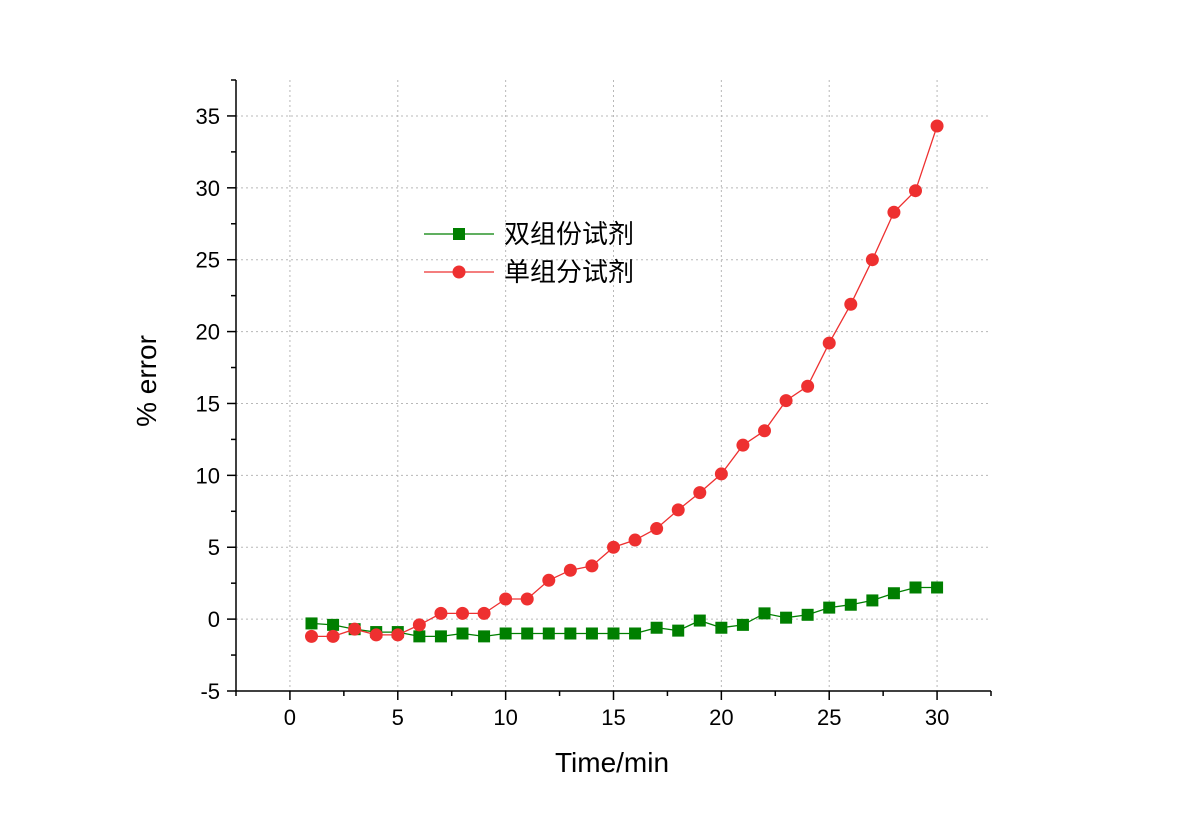  What do you see at coordinates (612, 762) in the screenshot?
I see `x-axis-title: Time/min` at bounding box center [612, 762].